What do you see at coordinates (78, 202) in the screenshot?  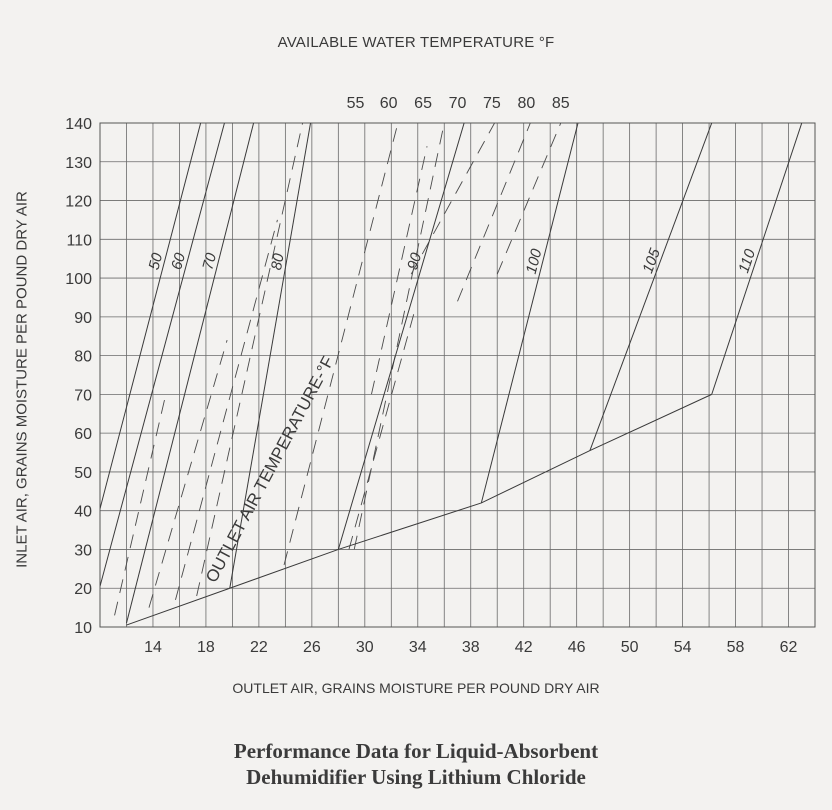 I see `y-tick-label: 120` at bounding box center [78, 202].